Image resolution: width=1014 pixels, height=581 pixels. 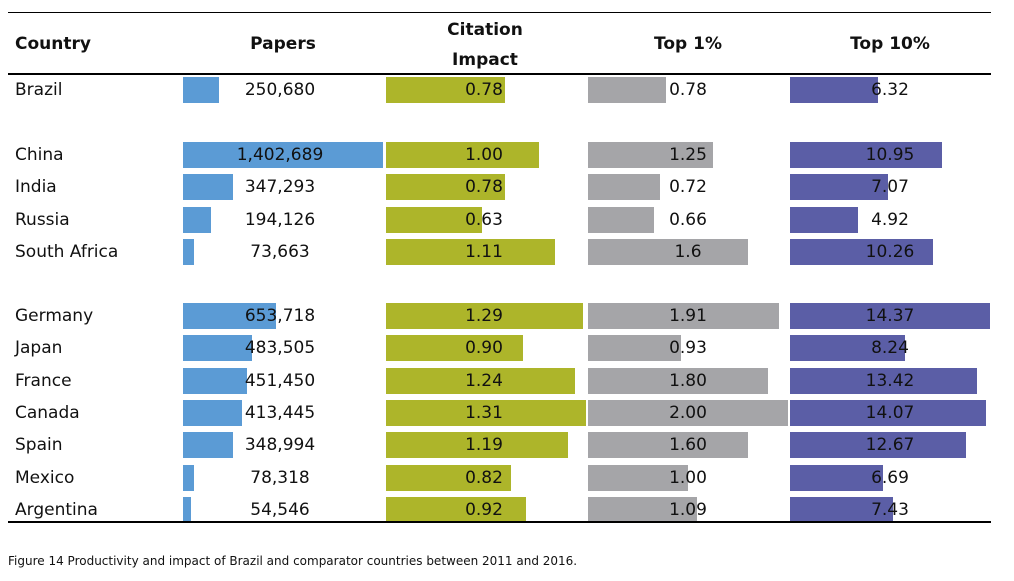 What do you see at coordinates (280, 251) in the screenshot?
I see `papers-value: 73,663` at bounding box center [280, 251].